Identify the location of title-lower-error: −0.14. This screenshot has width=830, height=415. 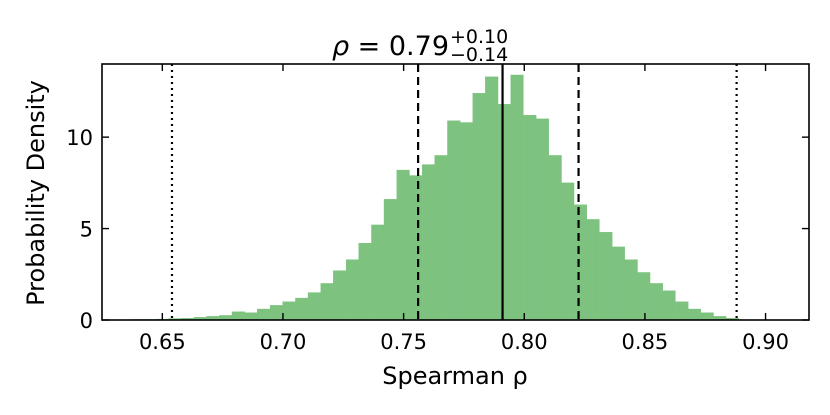
(479, 55).